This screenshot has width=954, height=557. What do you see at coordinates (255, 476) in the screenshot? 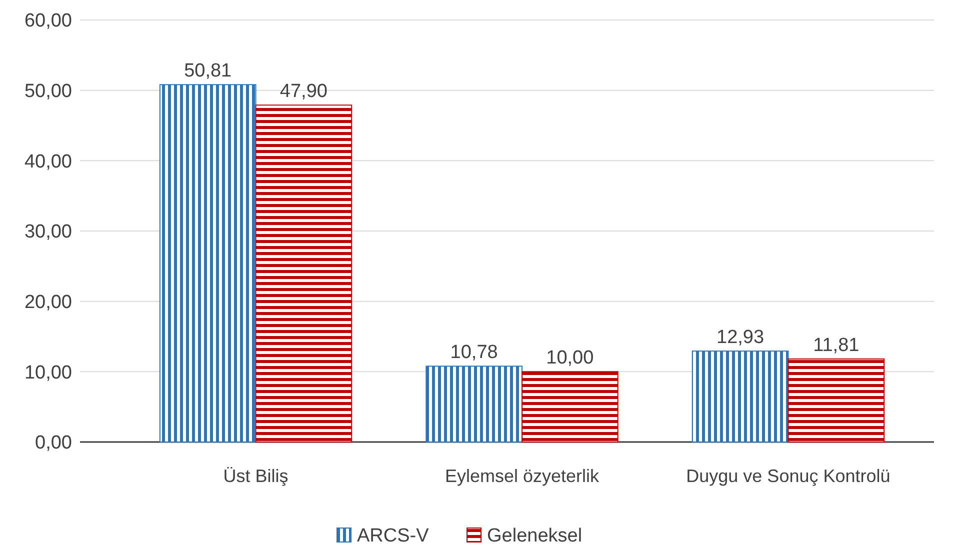
I see `x-tick-label: Üst Biliş` at bounding box center [255, 476].